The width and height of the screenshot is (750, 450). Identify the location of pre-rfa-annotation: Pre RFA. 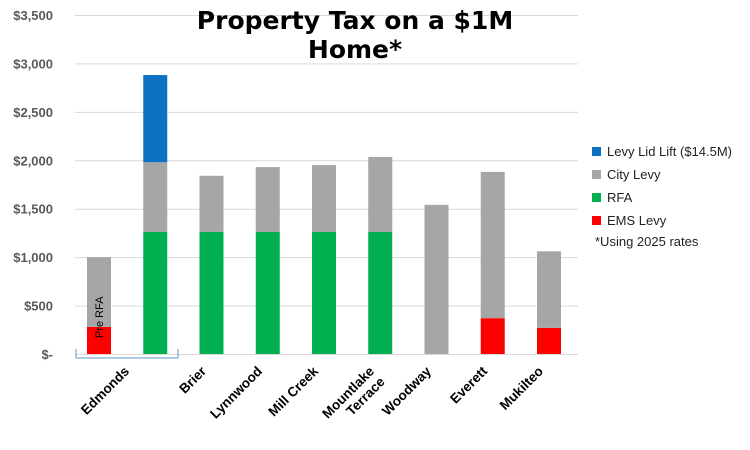
(100, 317).